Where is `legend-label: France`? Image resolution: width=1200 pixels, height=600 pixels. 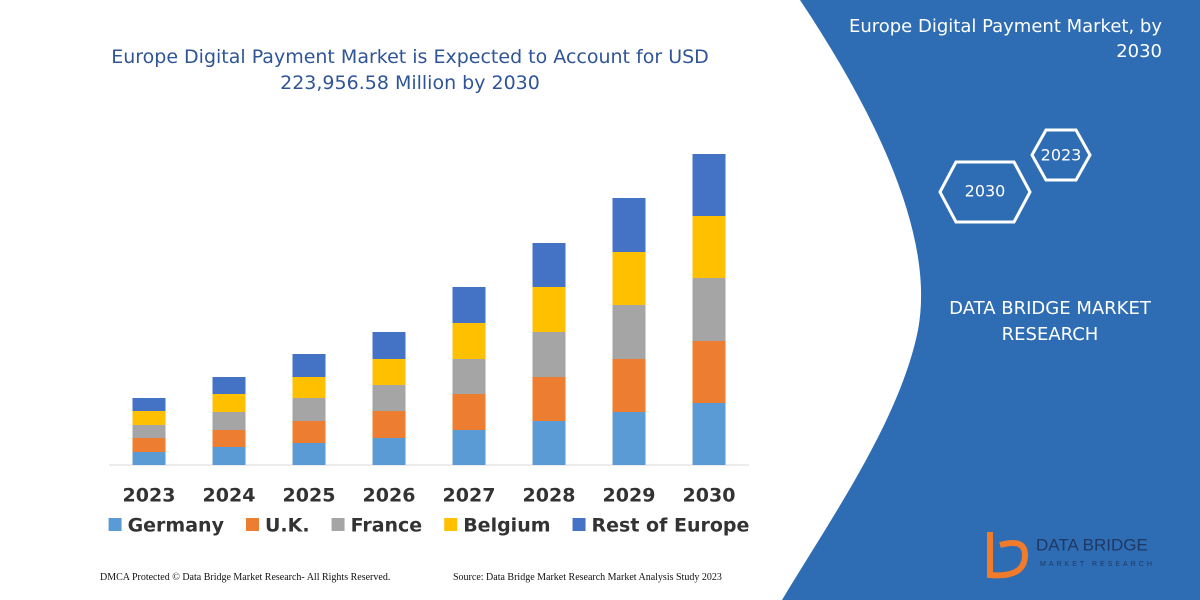
legend-label: France is located at coordinates (387, 526).